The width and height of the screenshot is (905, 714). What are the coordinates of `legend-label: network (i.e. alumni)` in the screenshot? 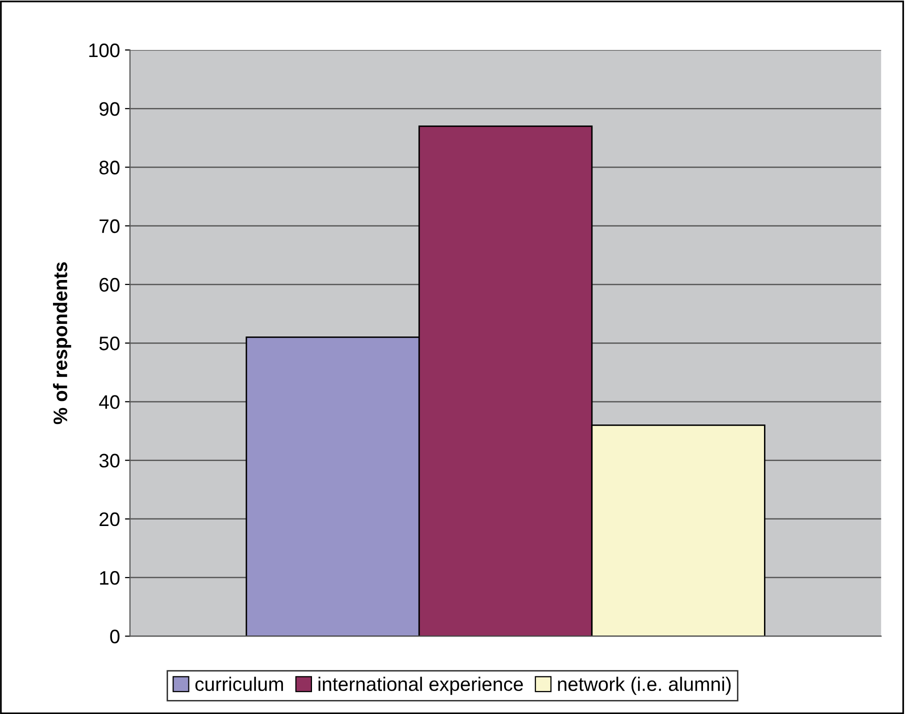 It's located at (644, 685).